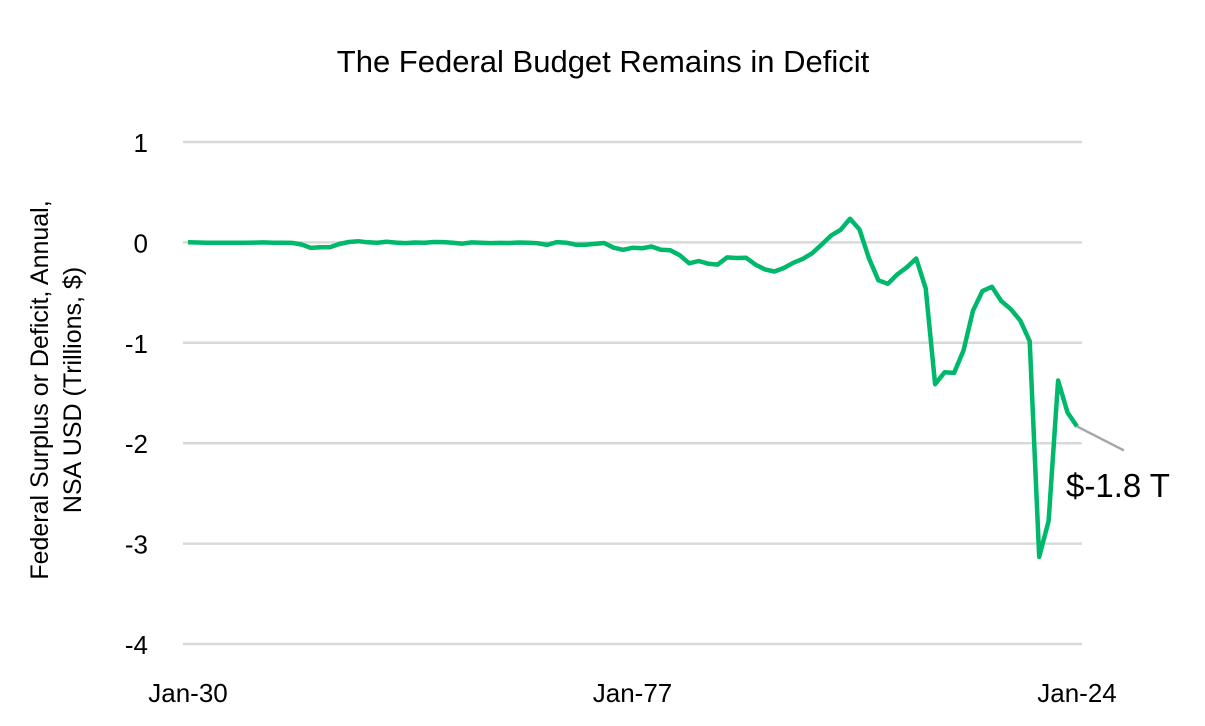  What do you see at coordinates (136, 645) in the screenshot?
I see `y-tick-label: -4` at bounding box center [136, 645].